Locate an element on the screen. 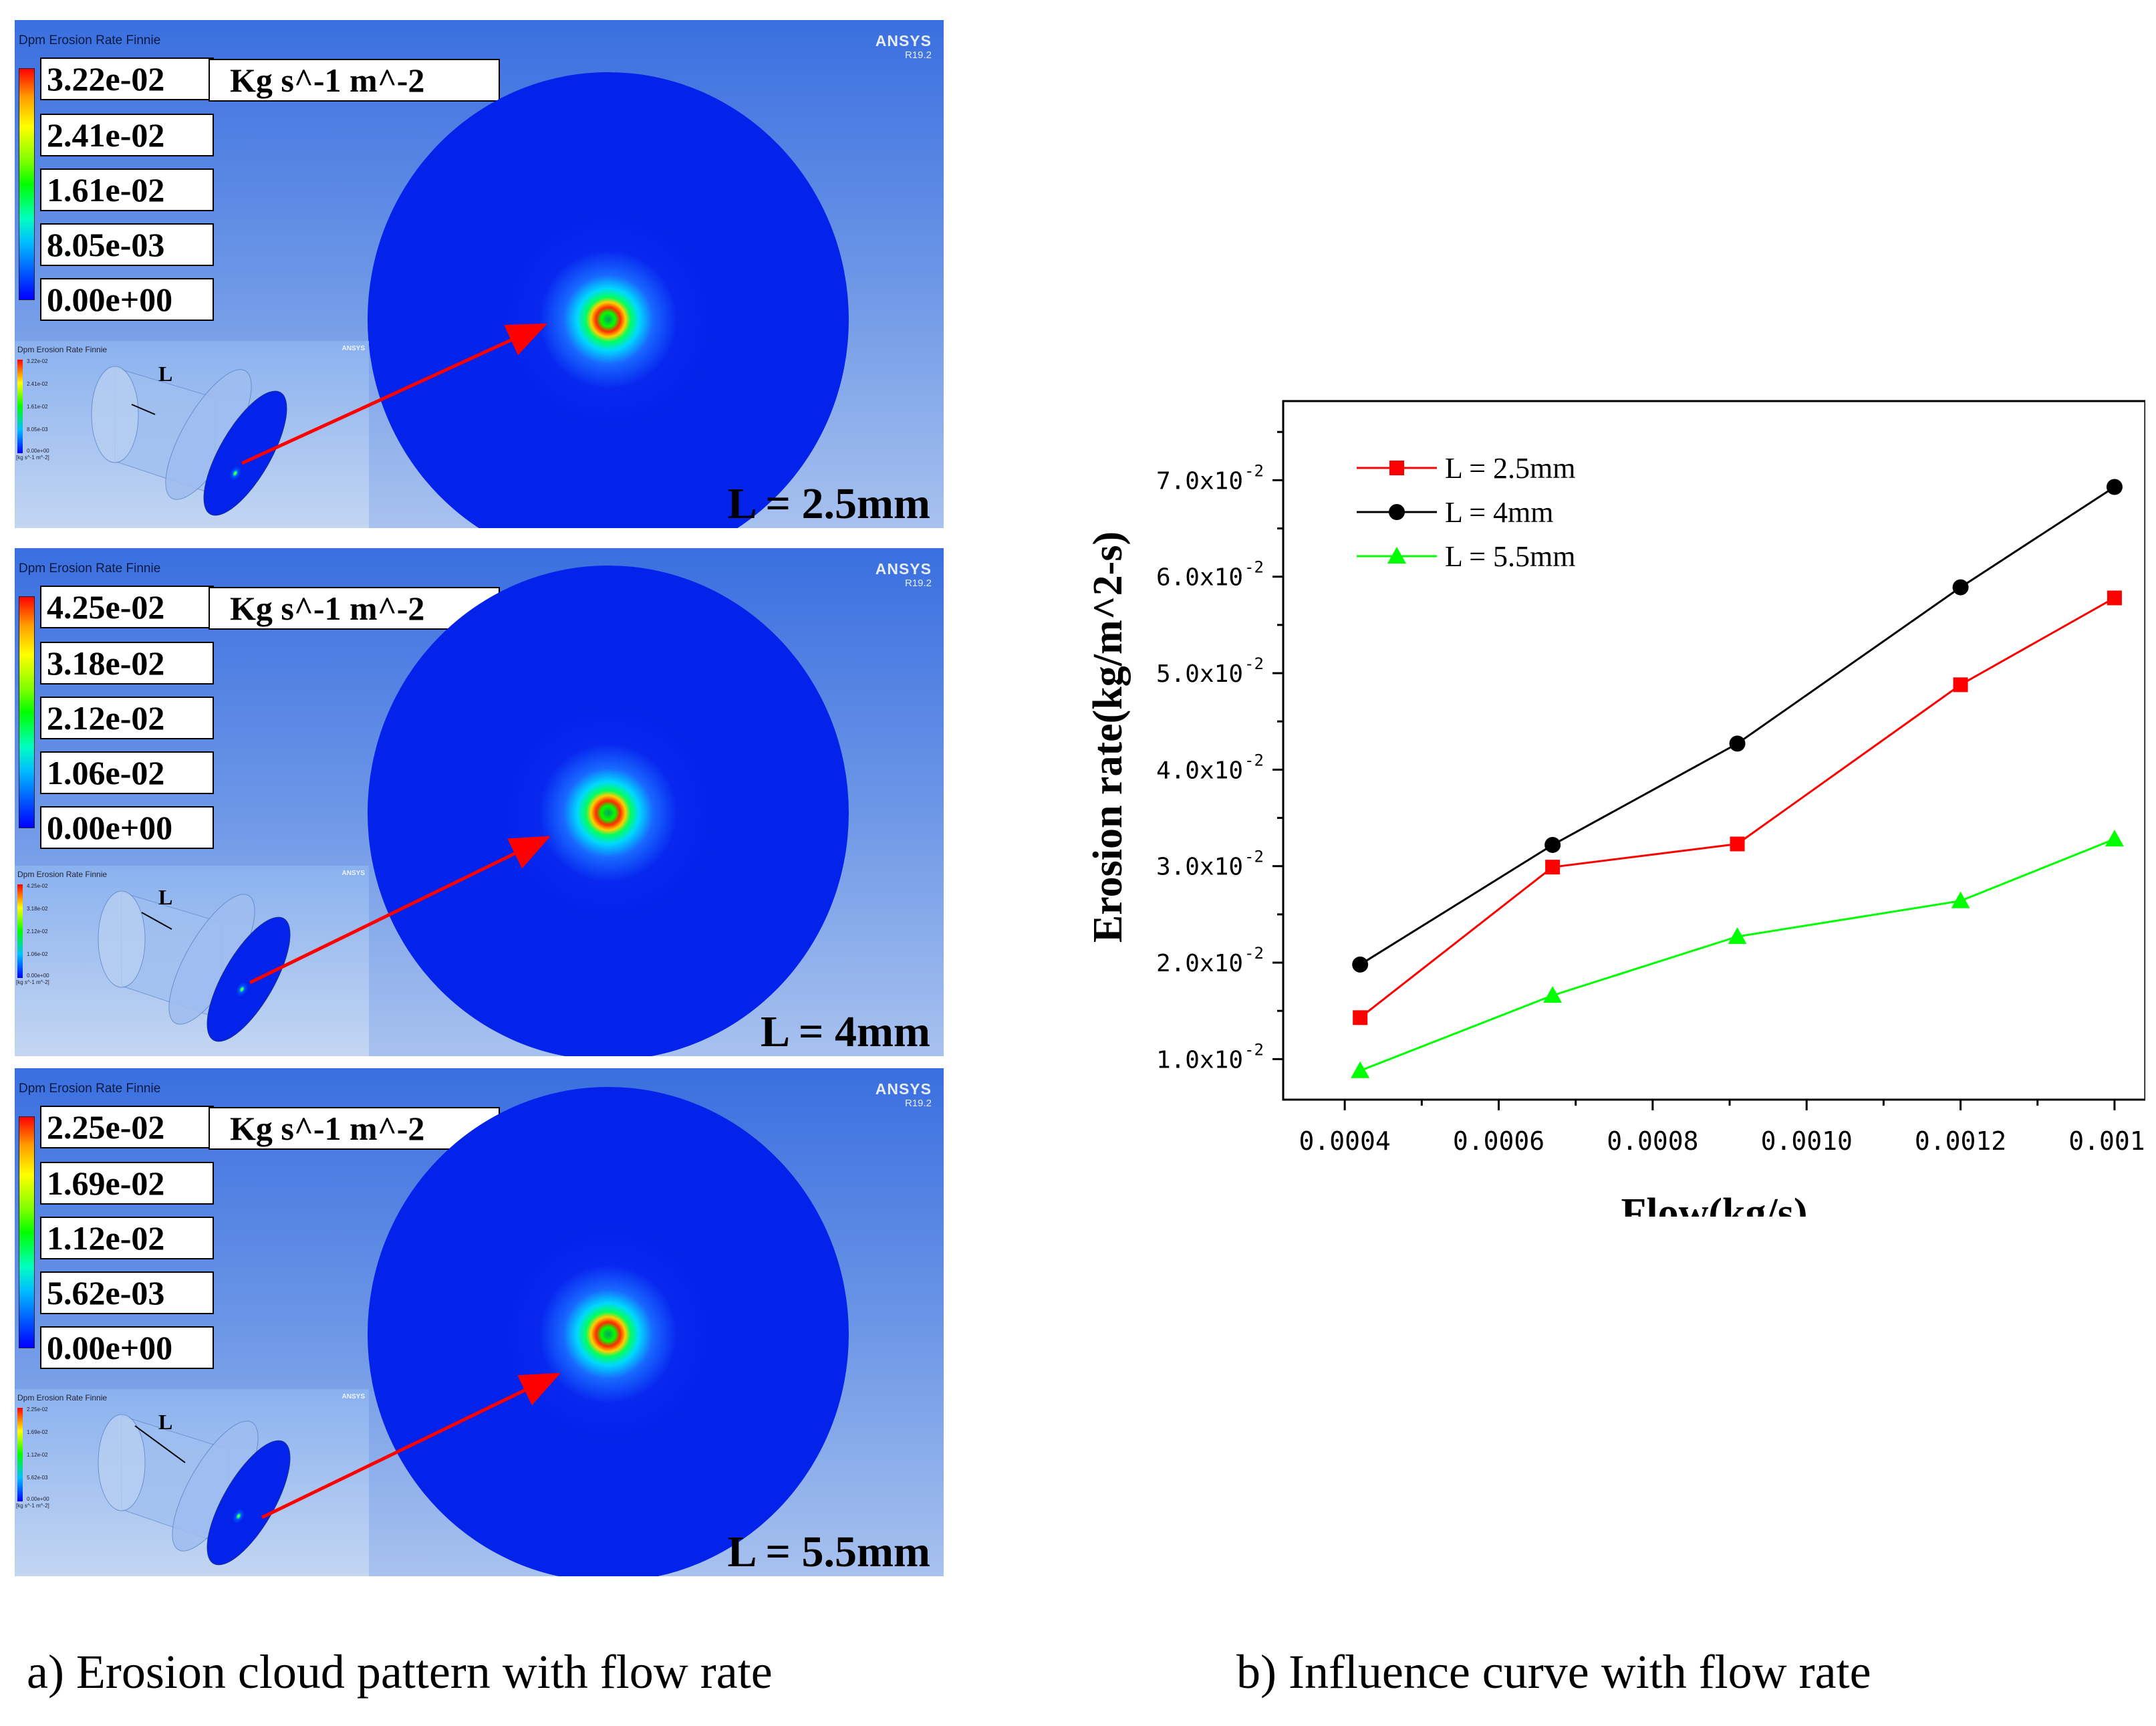 The width and height of the screenshot is (2156, 1726). inset-title: Dpm Erosion Rate Finnie is located at coordinates (62, 350).